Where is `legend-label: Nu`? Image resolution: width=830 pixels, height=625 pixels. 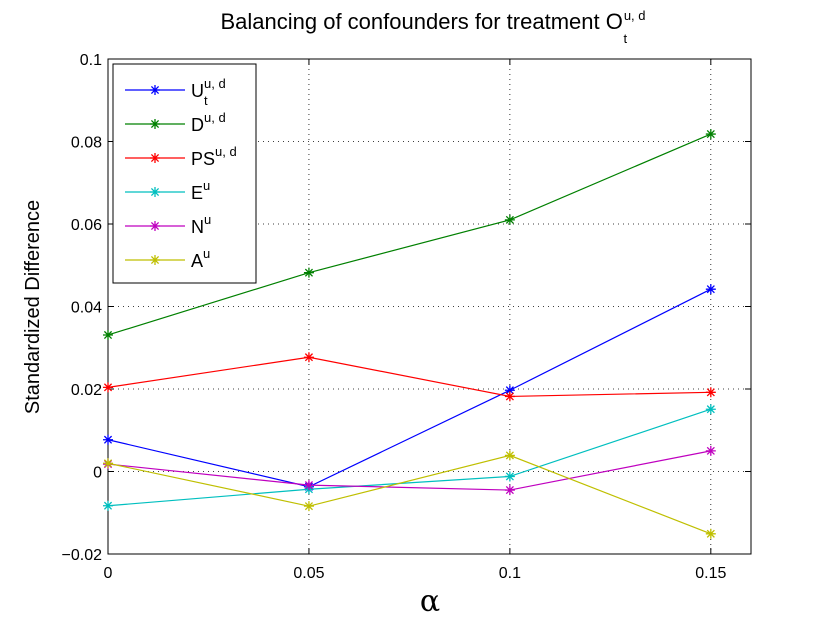 legend-label: Nu is located at coordinates (201, 224).